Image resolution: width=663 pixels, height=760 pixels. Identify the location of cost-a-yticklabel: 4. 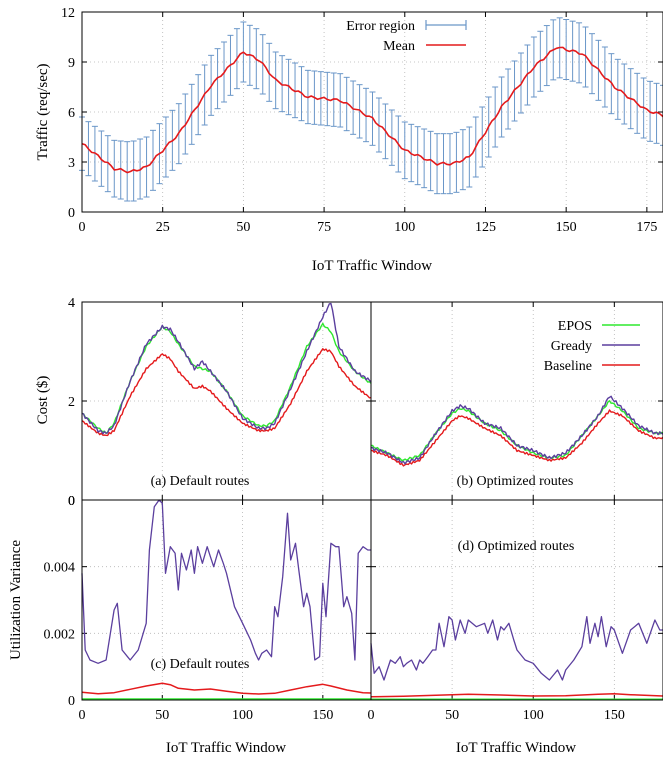
(71, 303).